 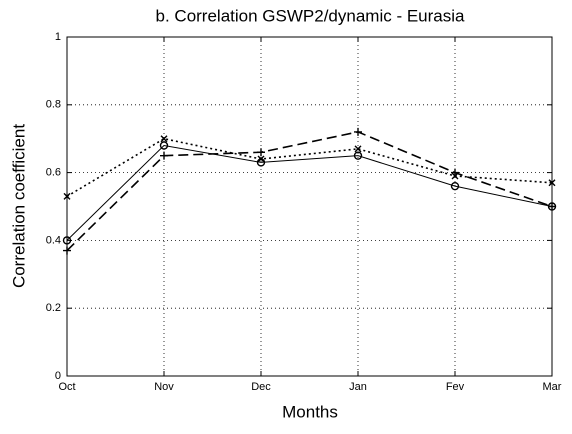 I want to click on y-tick-label: 0.2, so click(x=53, y=308).